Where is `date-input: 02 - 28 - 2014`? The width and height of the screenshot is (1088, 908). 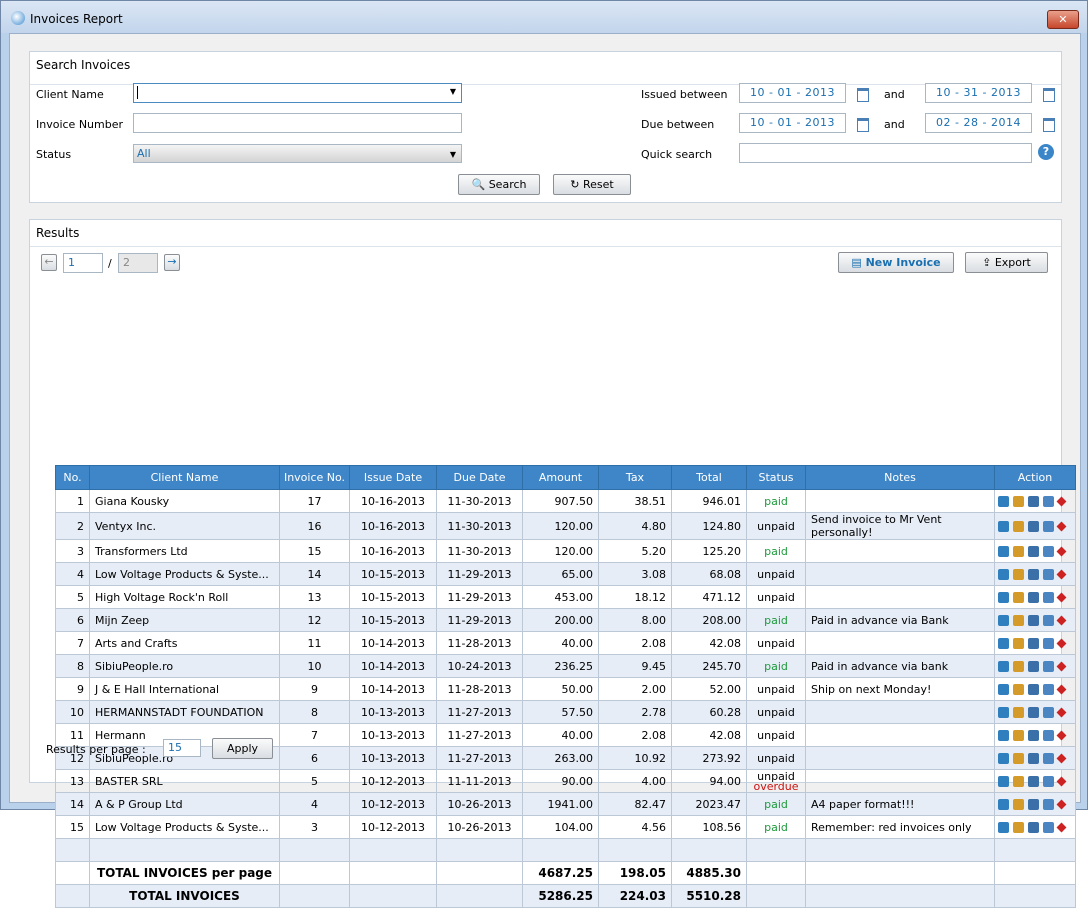 date-input: 02 - 28 - 2014 is located at coordinates (978, 123).